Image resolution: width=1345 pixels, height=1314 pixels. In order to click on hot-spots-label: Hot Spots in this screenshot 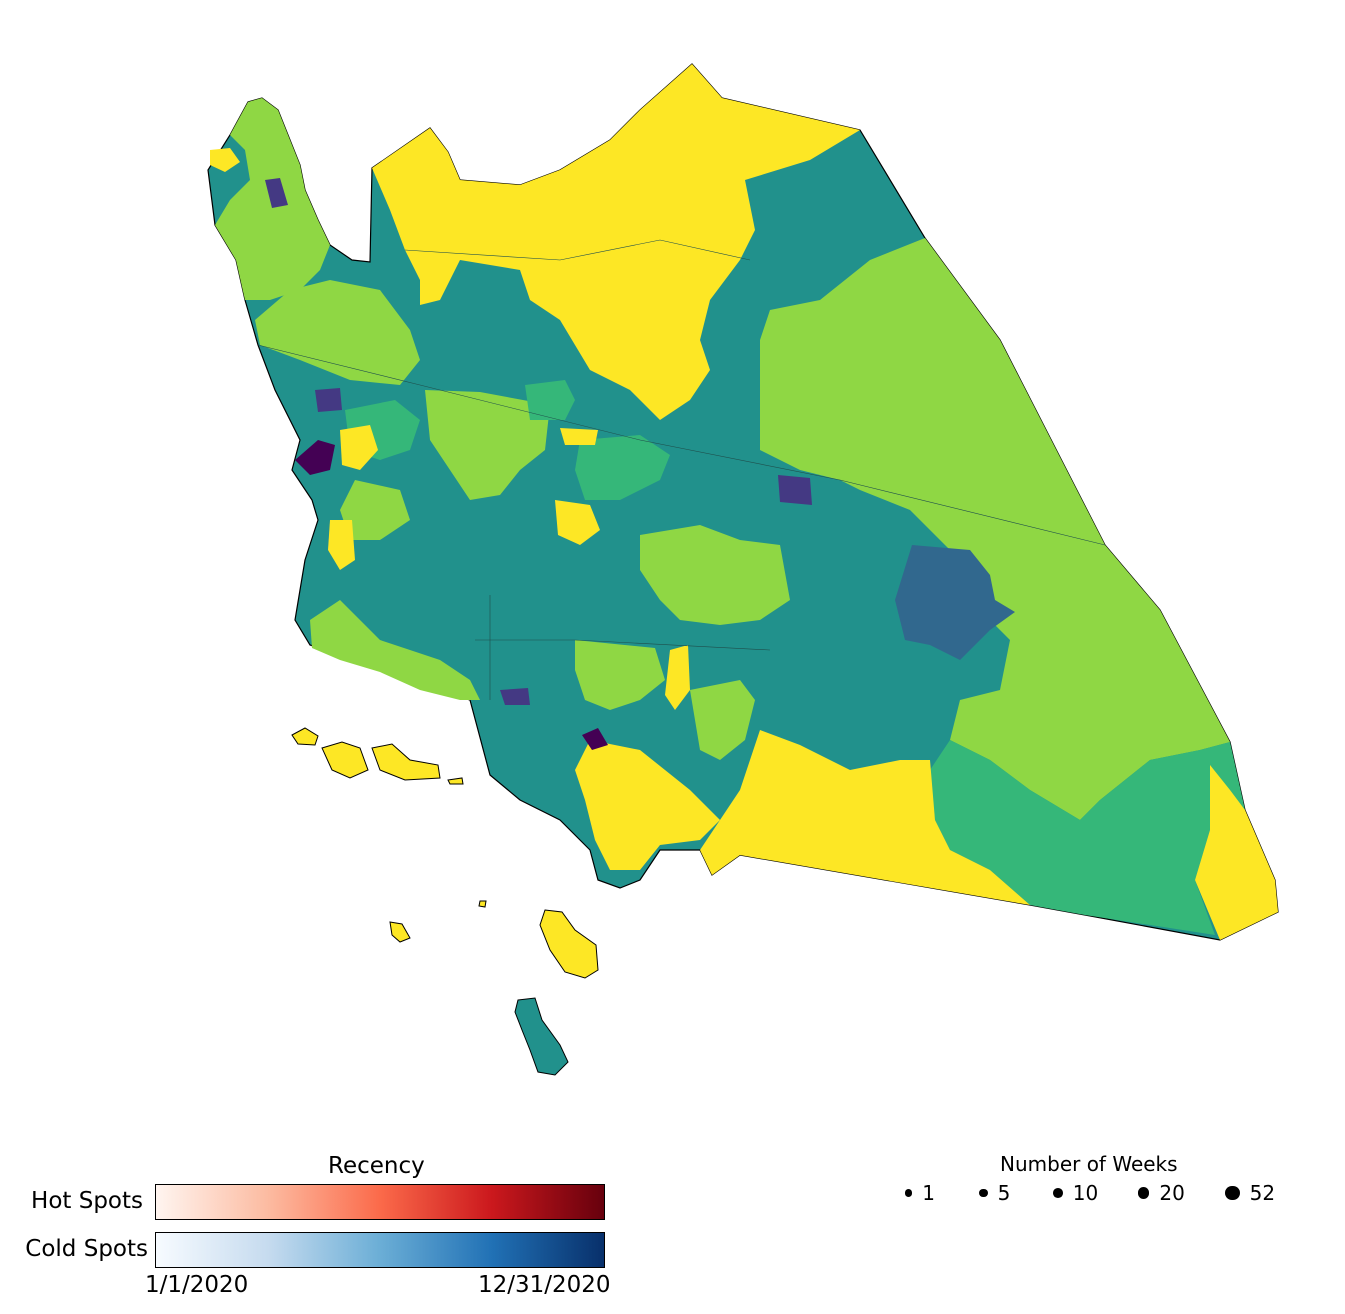, I will do `click(87, 1201)`.